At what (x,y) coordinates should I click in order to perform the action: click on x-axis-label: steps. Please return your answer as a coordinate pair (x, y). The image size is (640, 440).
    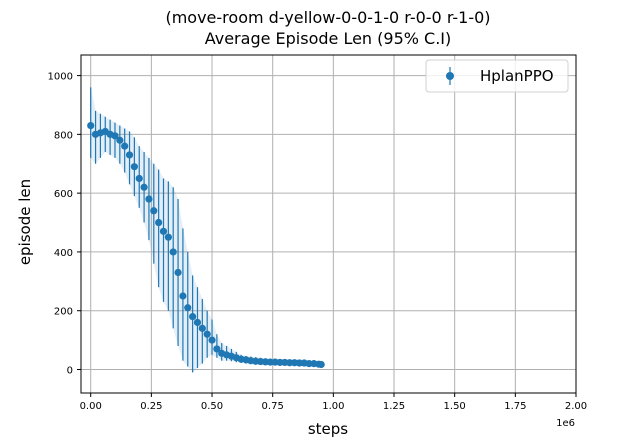
    Looking at the image, I should click on (328, 429).